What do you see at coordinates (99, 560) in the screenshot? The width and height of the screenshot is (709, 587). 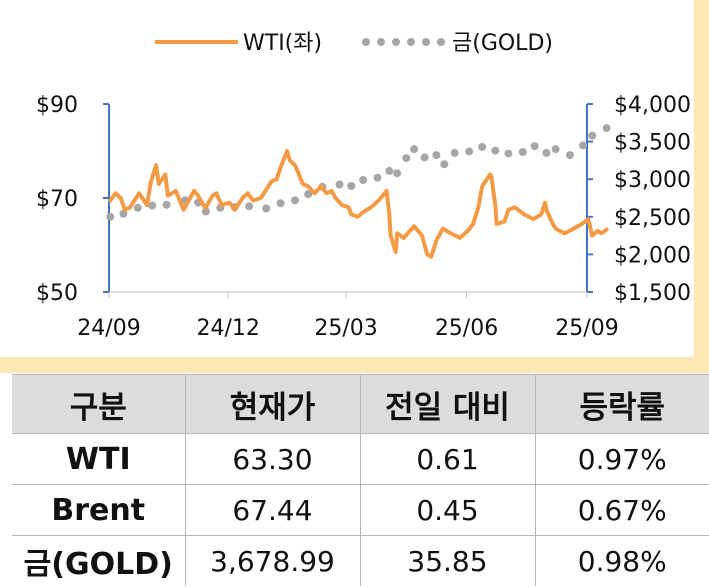 I see `row-label: 금(GOLD)` at bounding box center [99, 560].